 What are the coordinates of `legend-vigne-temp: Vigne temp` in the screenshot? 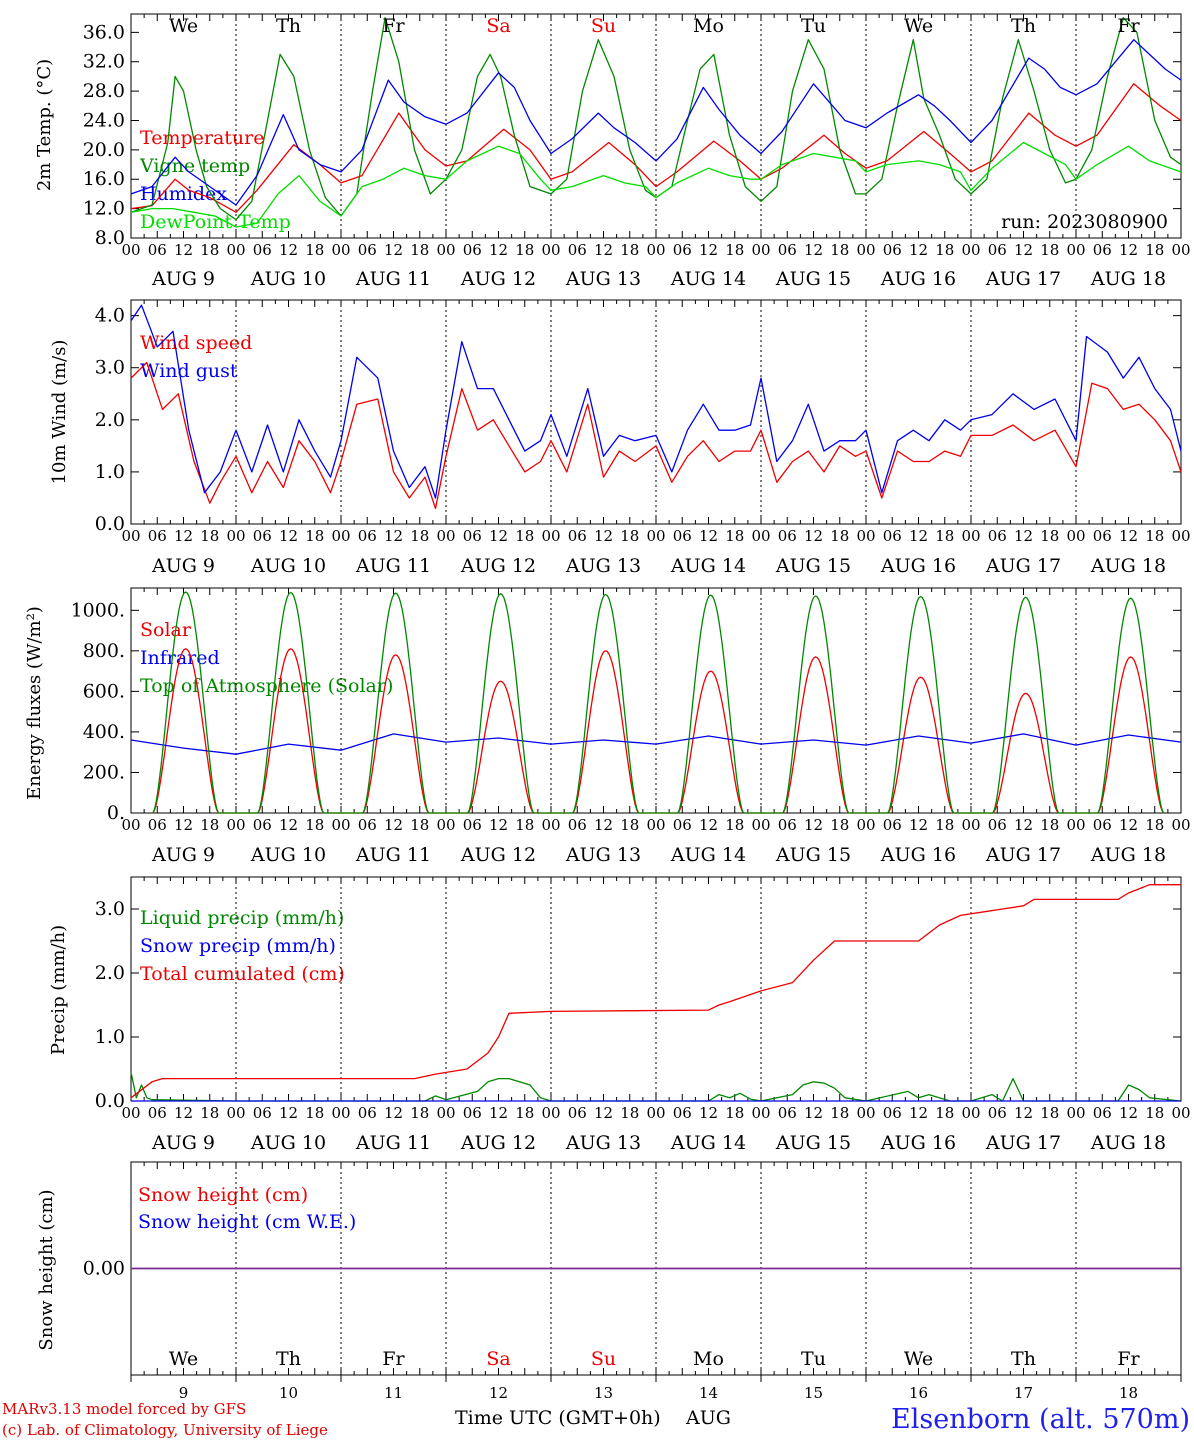 It's located at (194, 166).